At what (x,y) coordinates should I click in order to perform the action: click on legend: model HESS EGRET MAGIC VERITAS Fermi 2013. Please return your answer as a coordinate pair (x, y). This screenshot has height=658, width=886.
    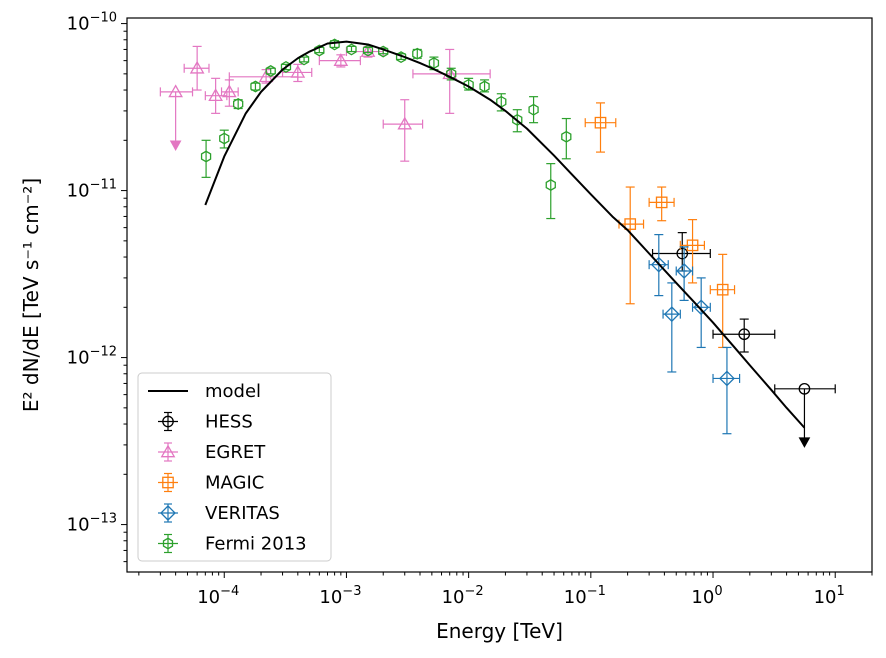
    Looking at the image, I should click on (234, 467).